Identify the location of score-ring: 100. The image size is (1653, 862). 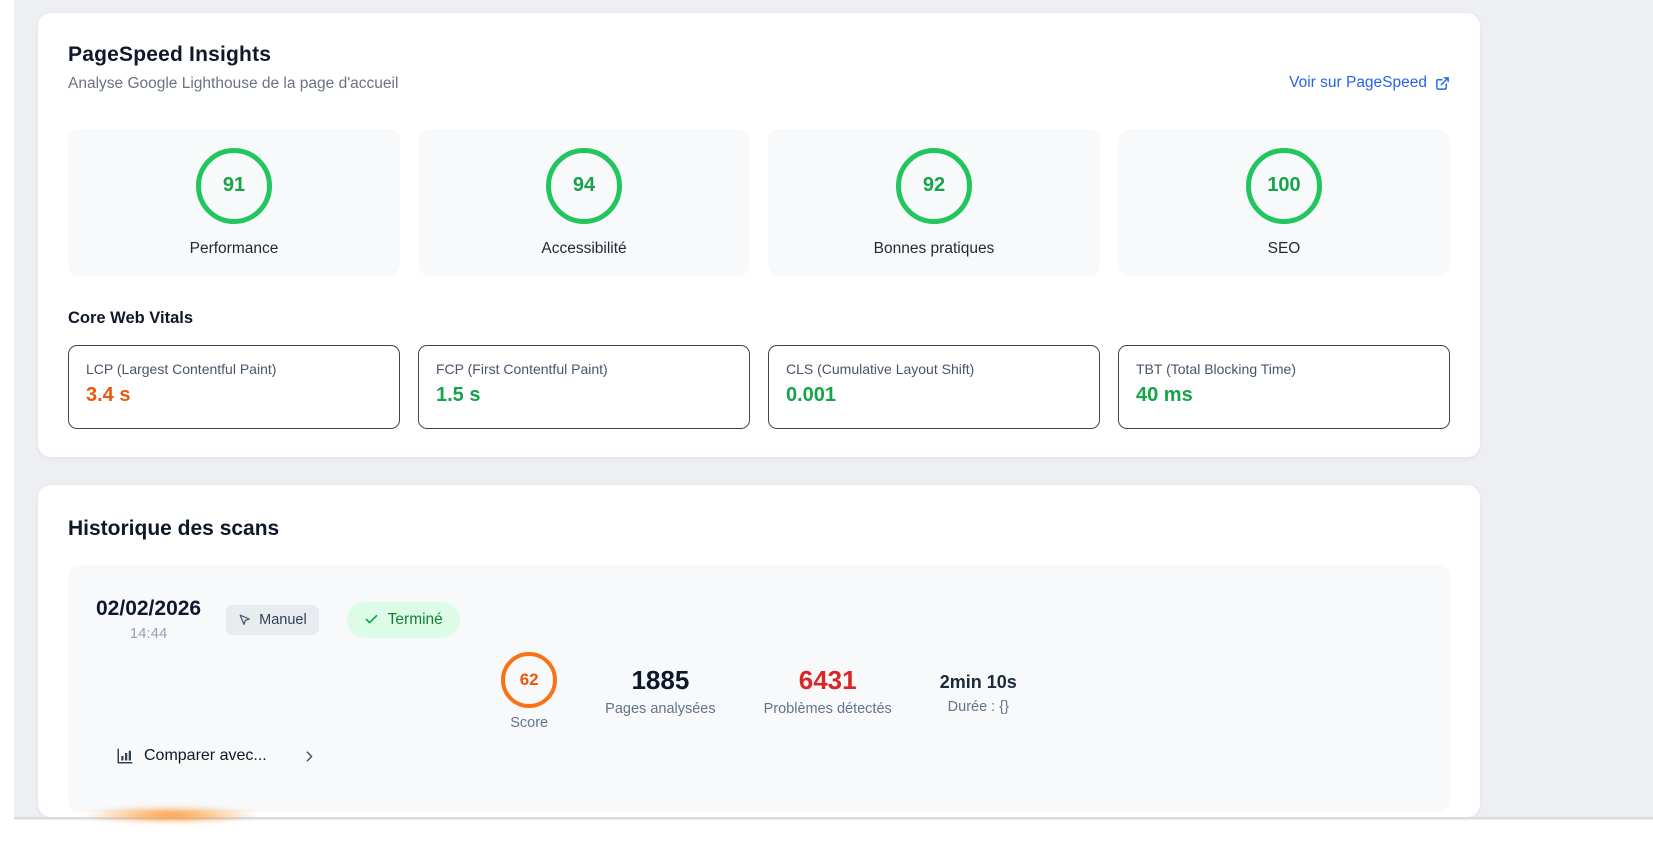
(1284, 185).